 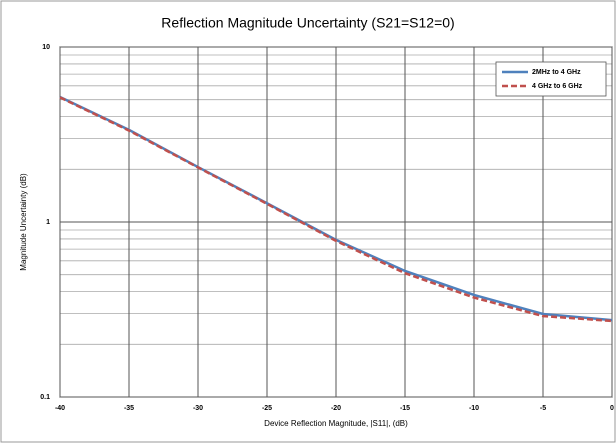 What do you see at coordinates (405, 408) in the screenshot?
I see `x-tick-label: -15` at bounding box center [405, 408].